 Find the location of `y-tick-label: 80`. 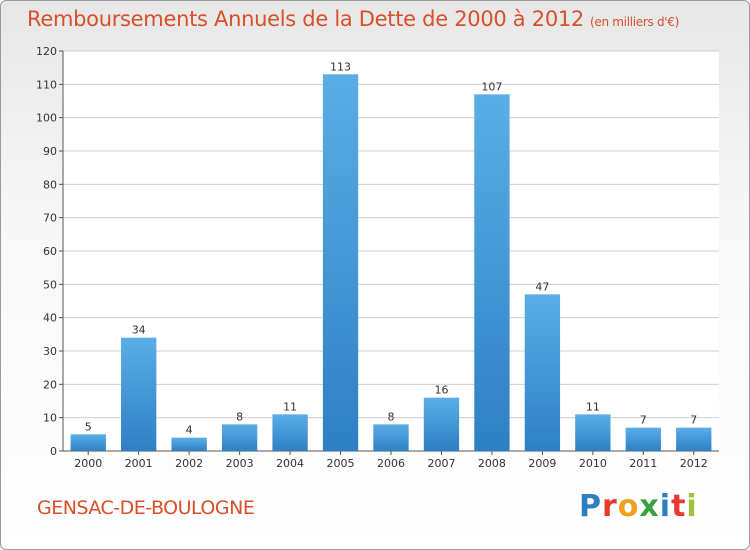

y-tick-label: 80 is located at coordinates (50, 184).